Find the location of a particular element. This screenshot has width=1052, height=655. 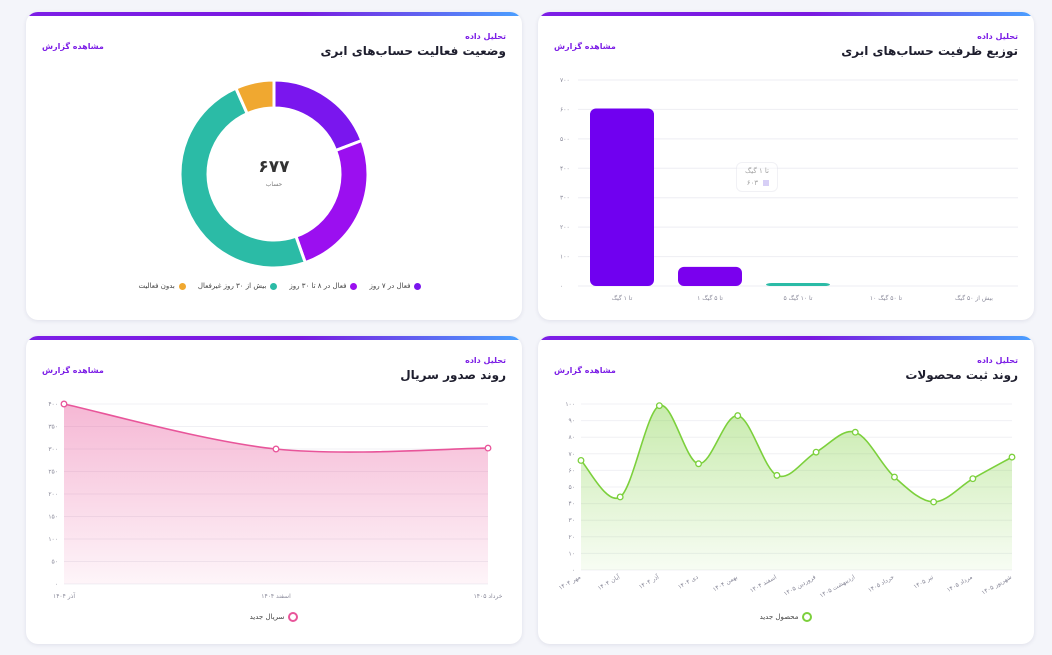

x-tick-label: ۱۰ تا ۵۰ گیگ is located at coordinates (886, 298).